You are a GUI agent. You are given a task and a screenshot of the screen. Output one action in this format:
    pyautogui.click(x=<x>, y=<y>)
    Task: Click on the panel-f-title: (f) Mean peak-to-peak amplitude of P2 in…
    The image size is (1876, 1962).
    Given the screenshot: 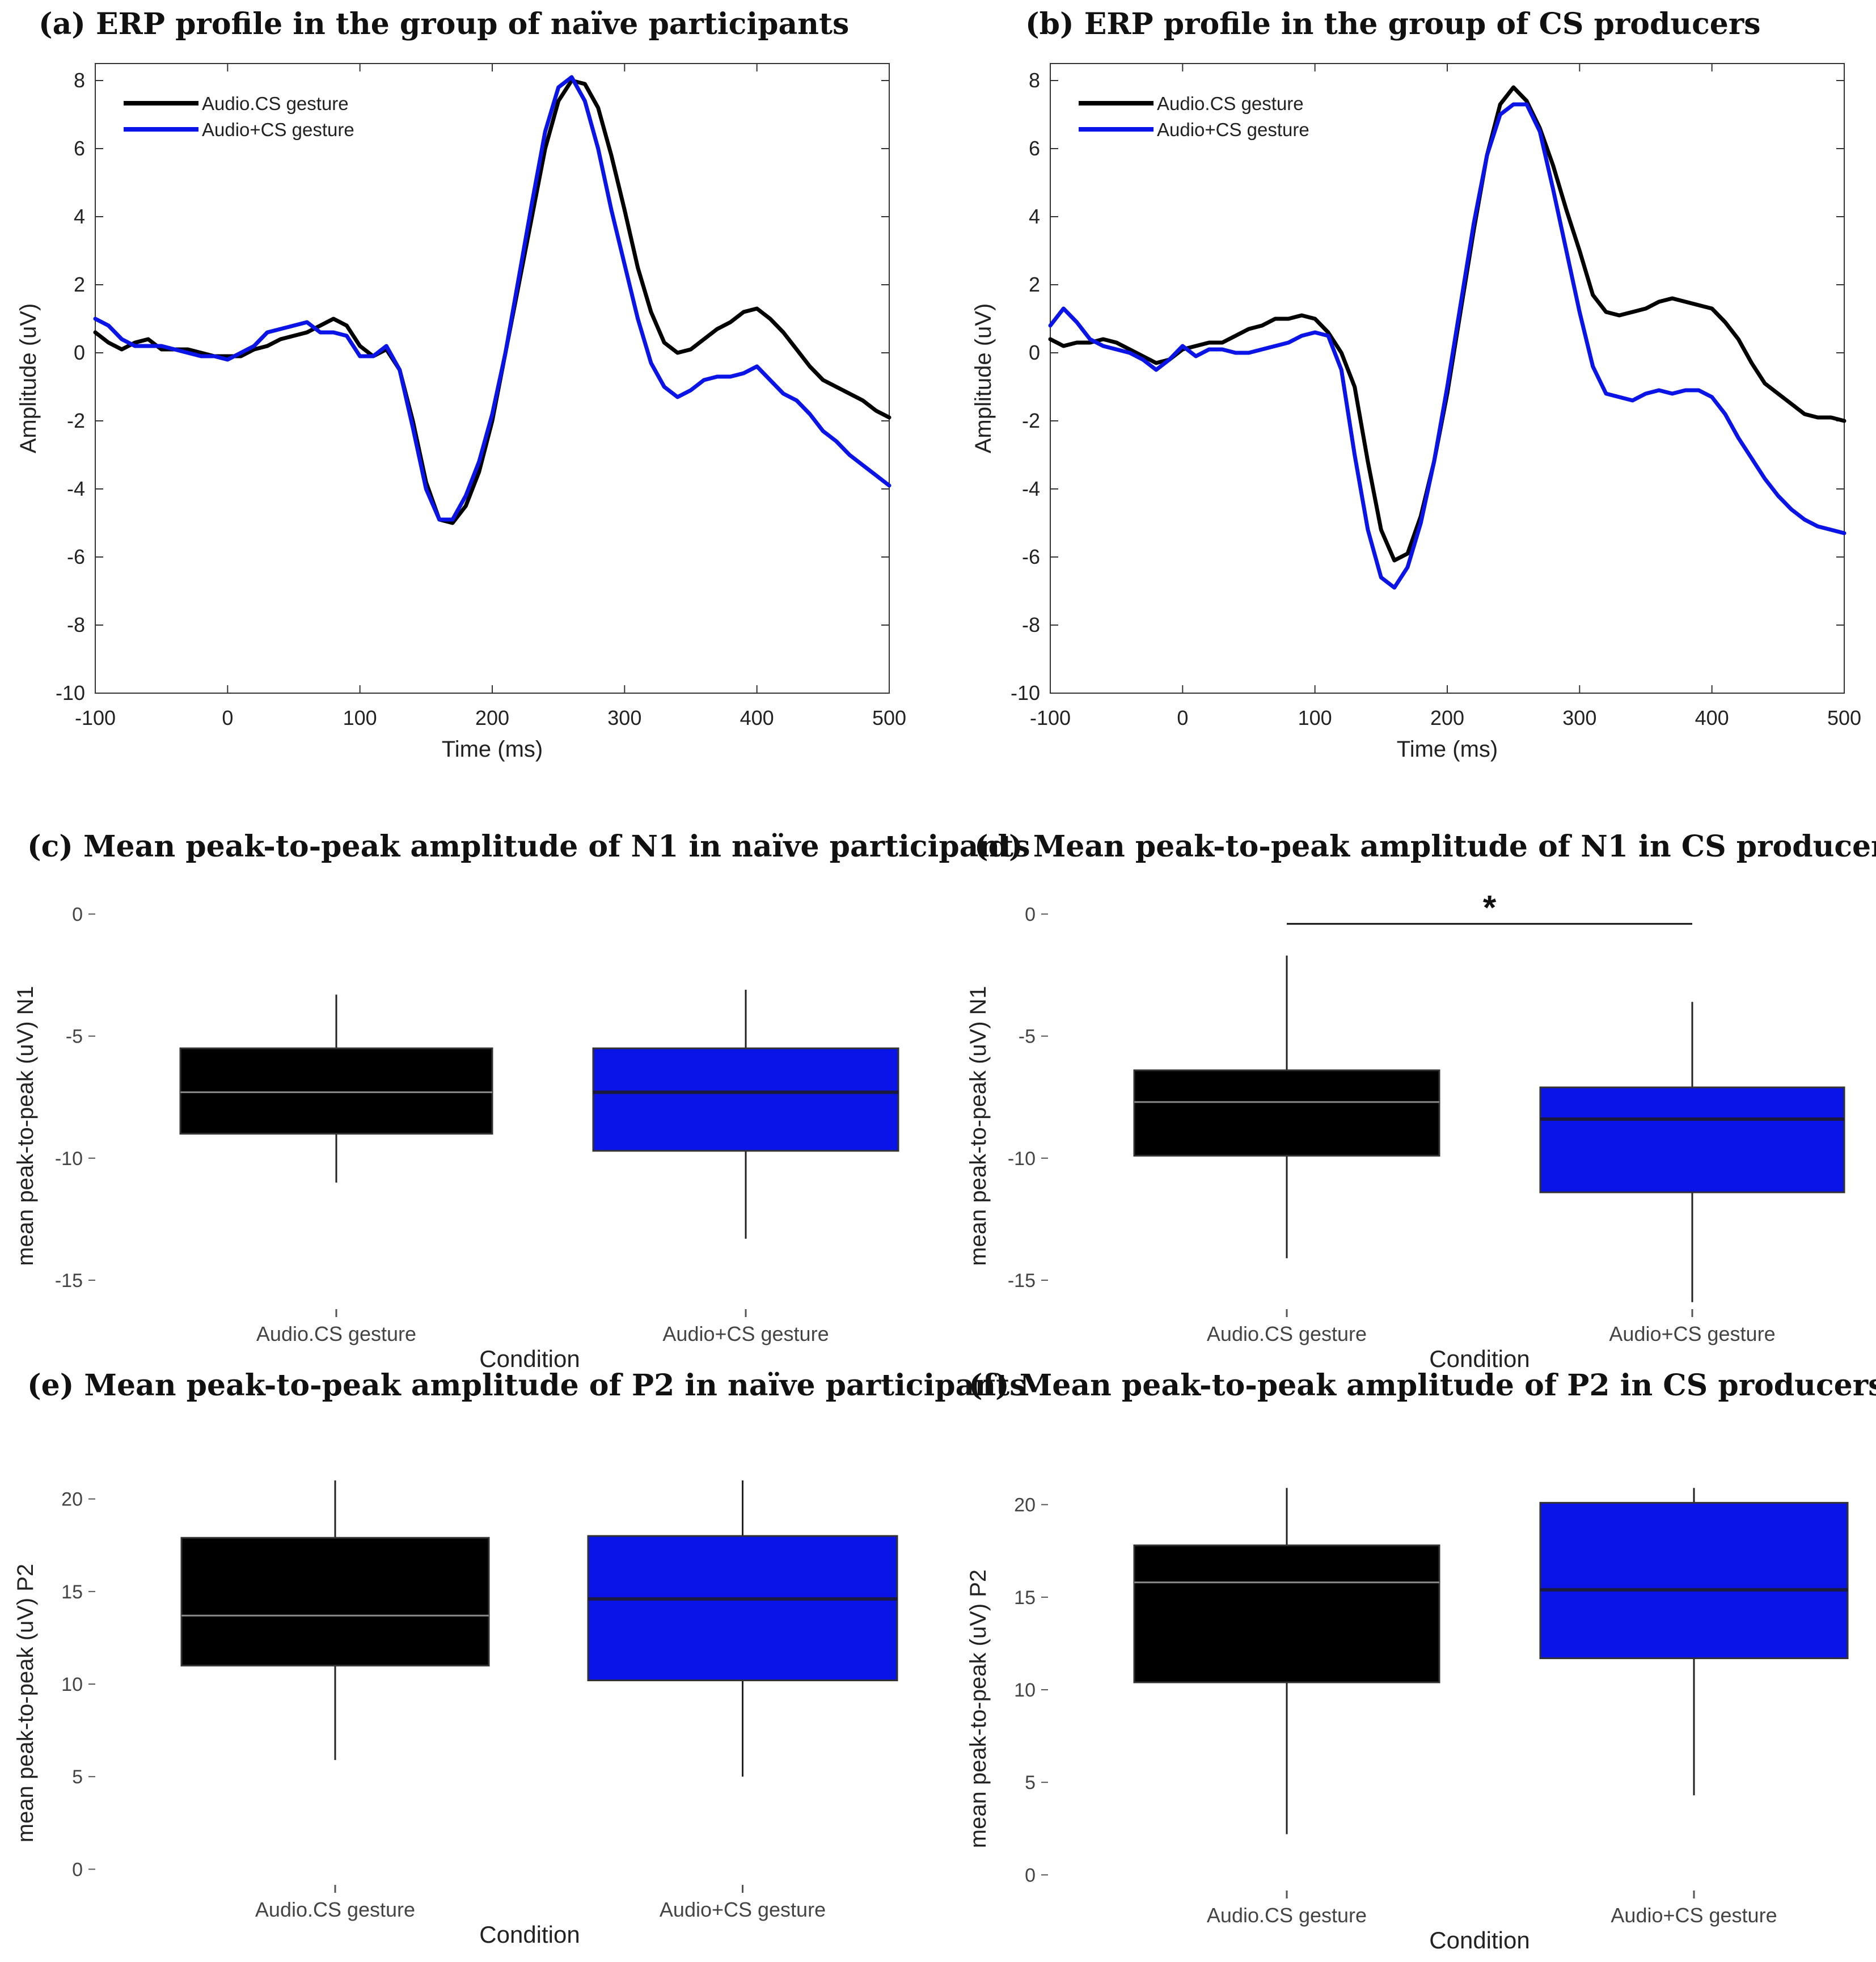 What is the action you would take?
    pyautogui.click(x=1422, y=1385)
    